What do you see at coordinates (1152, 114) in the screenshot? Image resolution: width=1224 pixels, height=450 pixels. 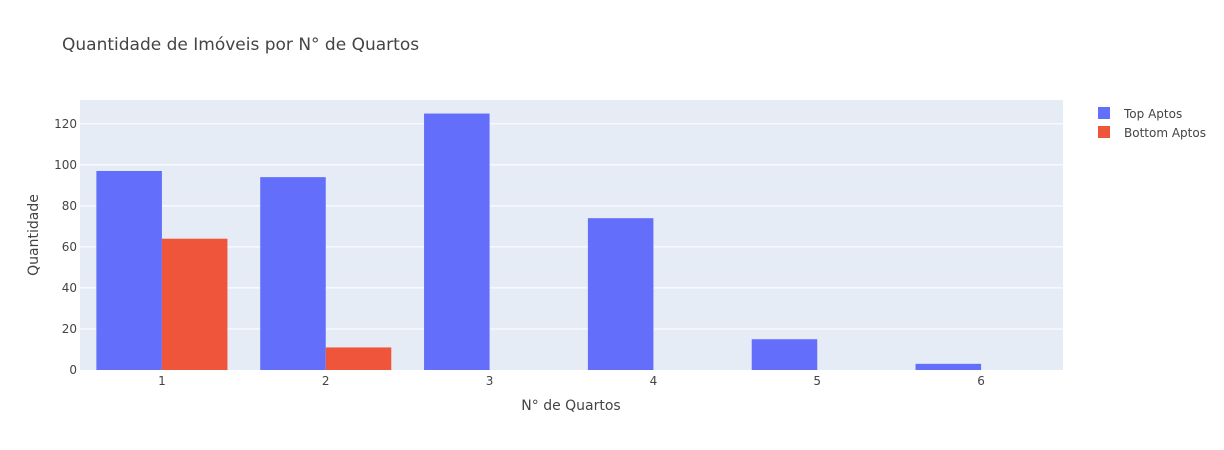 I see `legend-label: Top Aptos` at bounding box center [1152, 114].